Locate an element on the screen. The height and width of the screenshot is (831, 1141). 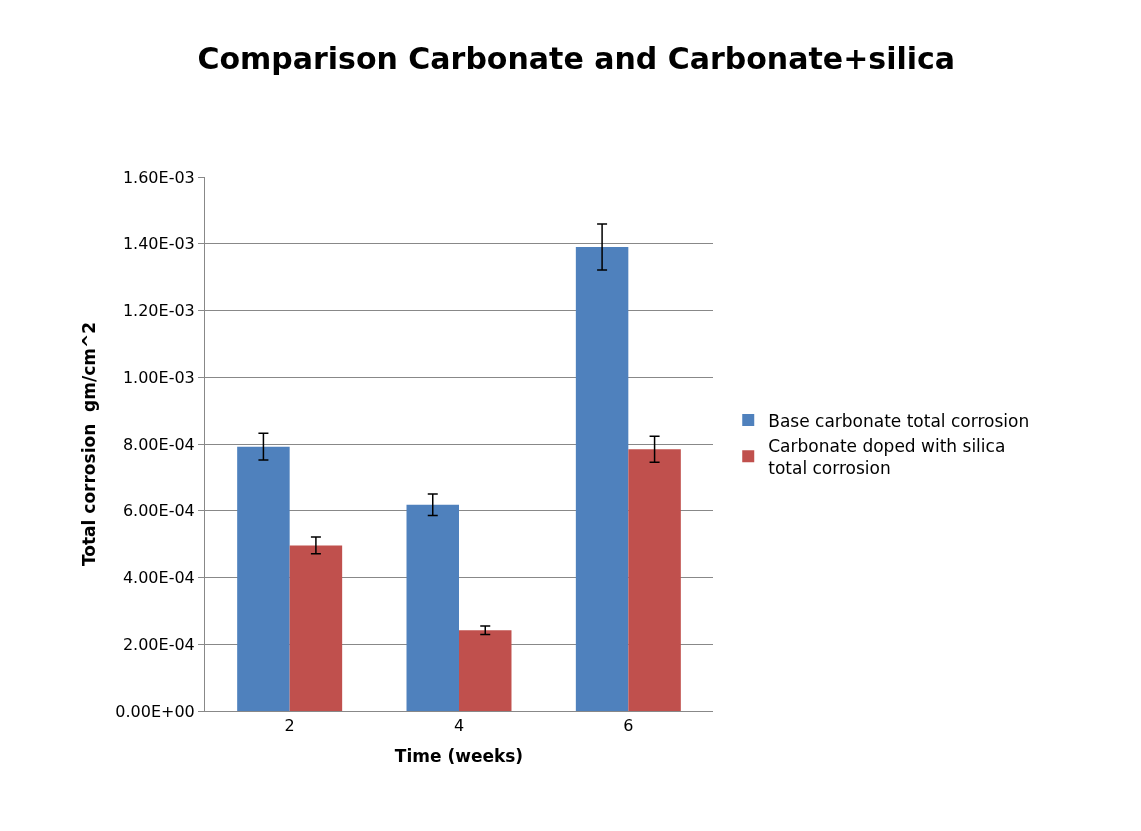
y-tick-label: 4.00E-04 is located at coordinates (158, 578).